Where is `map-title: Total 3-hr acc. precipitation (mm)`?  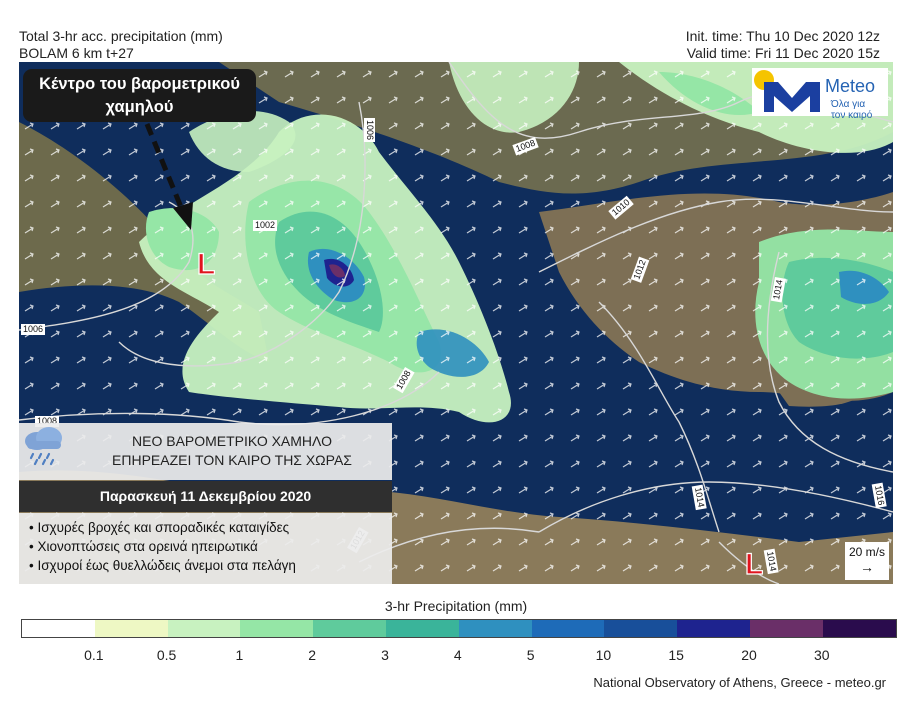 map-title: Total 3-hr acc. precipitation (mm) is located at coordinates (121, 36).